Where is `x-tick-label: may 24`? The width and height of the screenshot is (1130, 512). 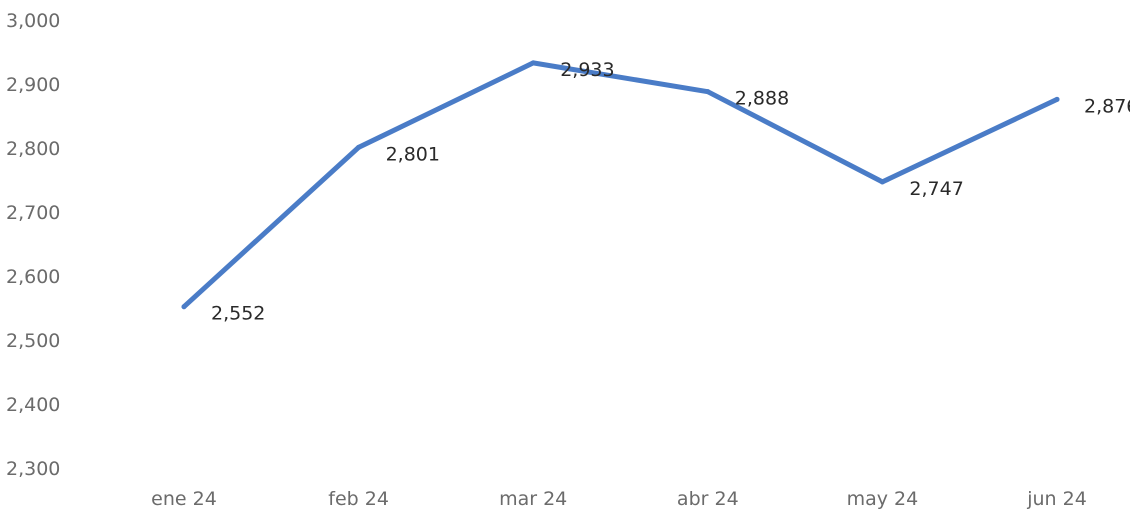
x-tick-label: may 24 is located at coordinates (883, 499).